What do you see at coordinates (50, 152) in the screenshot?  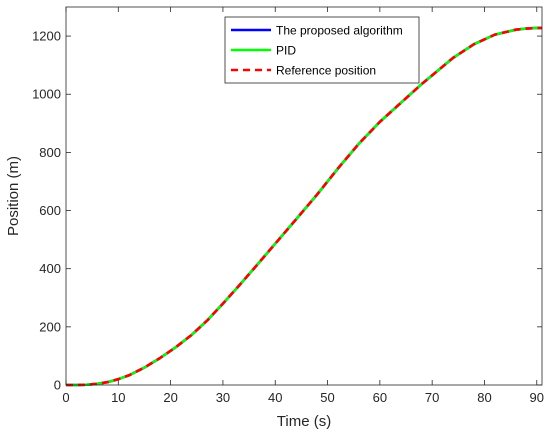 I see `y-tick-label-4: 800` at bounding box center [50, 152].